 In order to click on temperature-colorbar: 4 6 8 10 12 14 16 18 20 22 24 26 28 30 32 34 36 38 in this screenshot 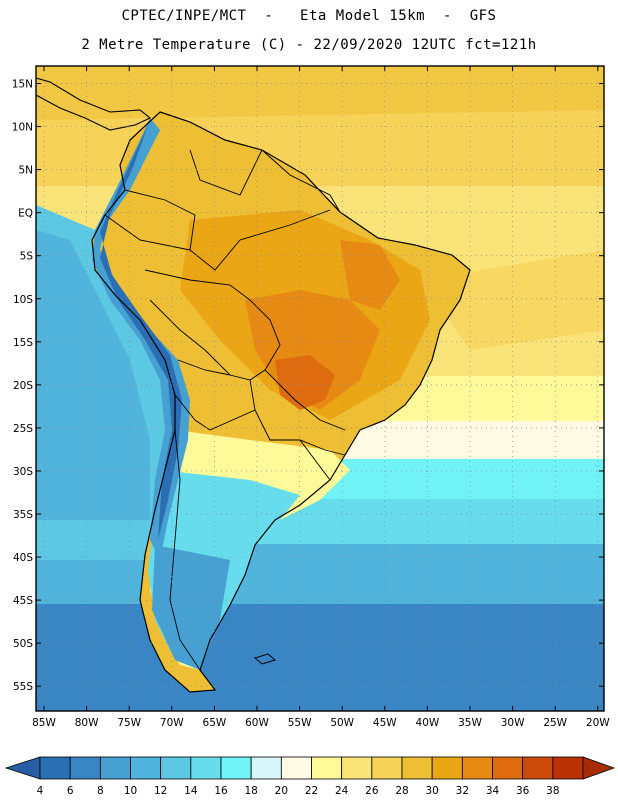, I will do `click(310, 776)`.